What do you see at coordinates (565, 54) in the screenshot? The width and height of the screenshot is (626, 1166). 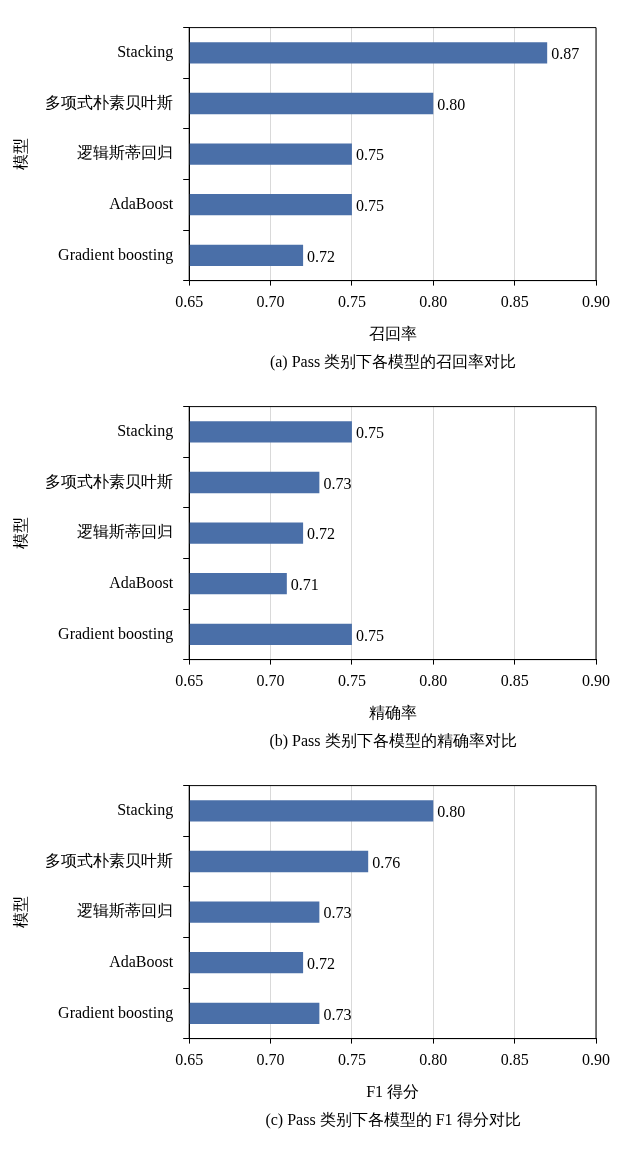 I see `data-label: 0.87` at bounding box center [565, 54].